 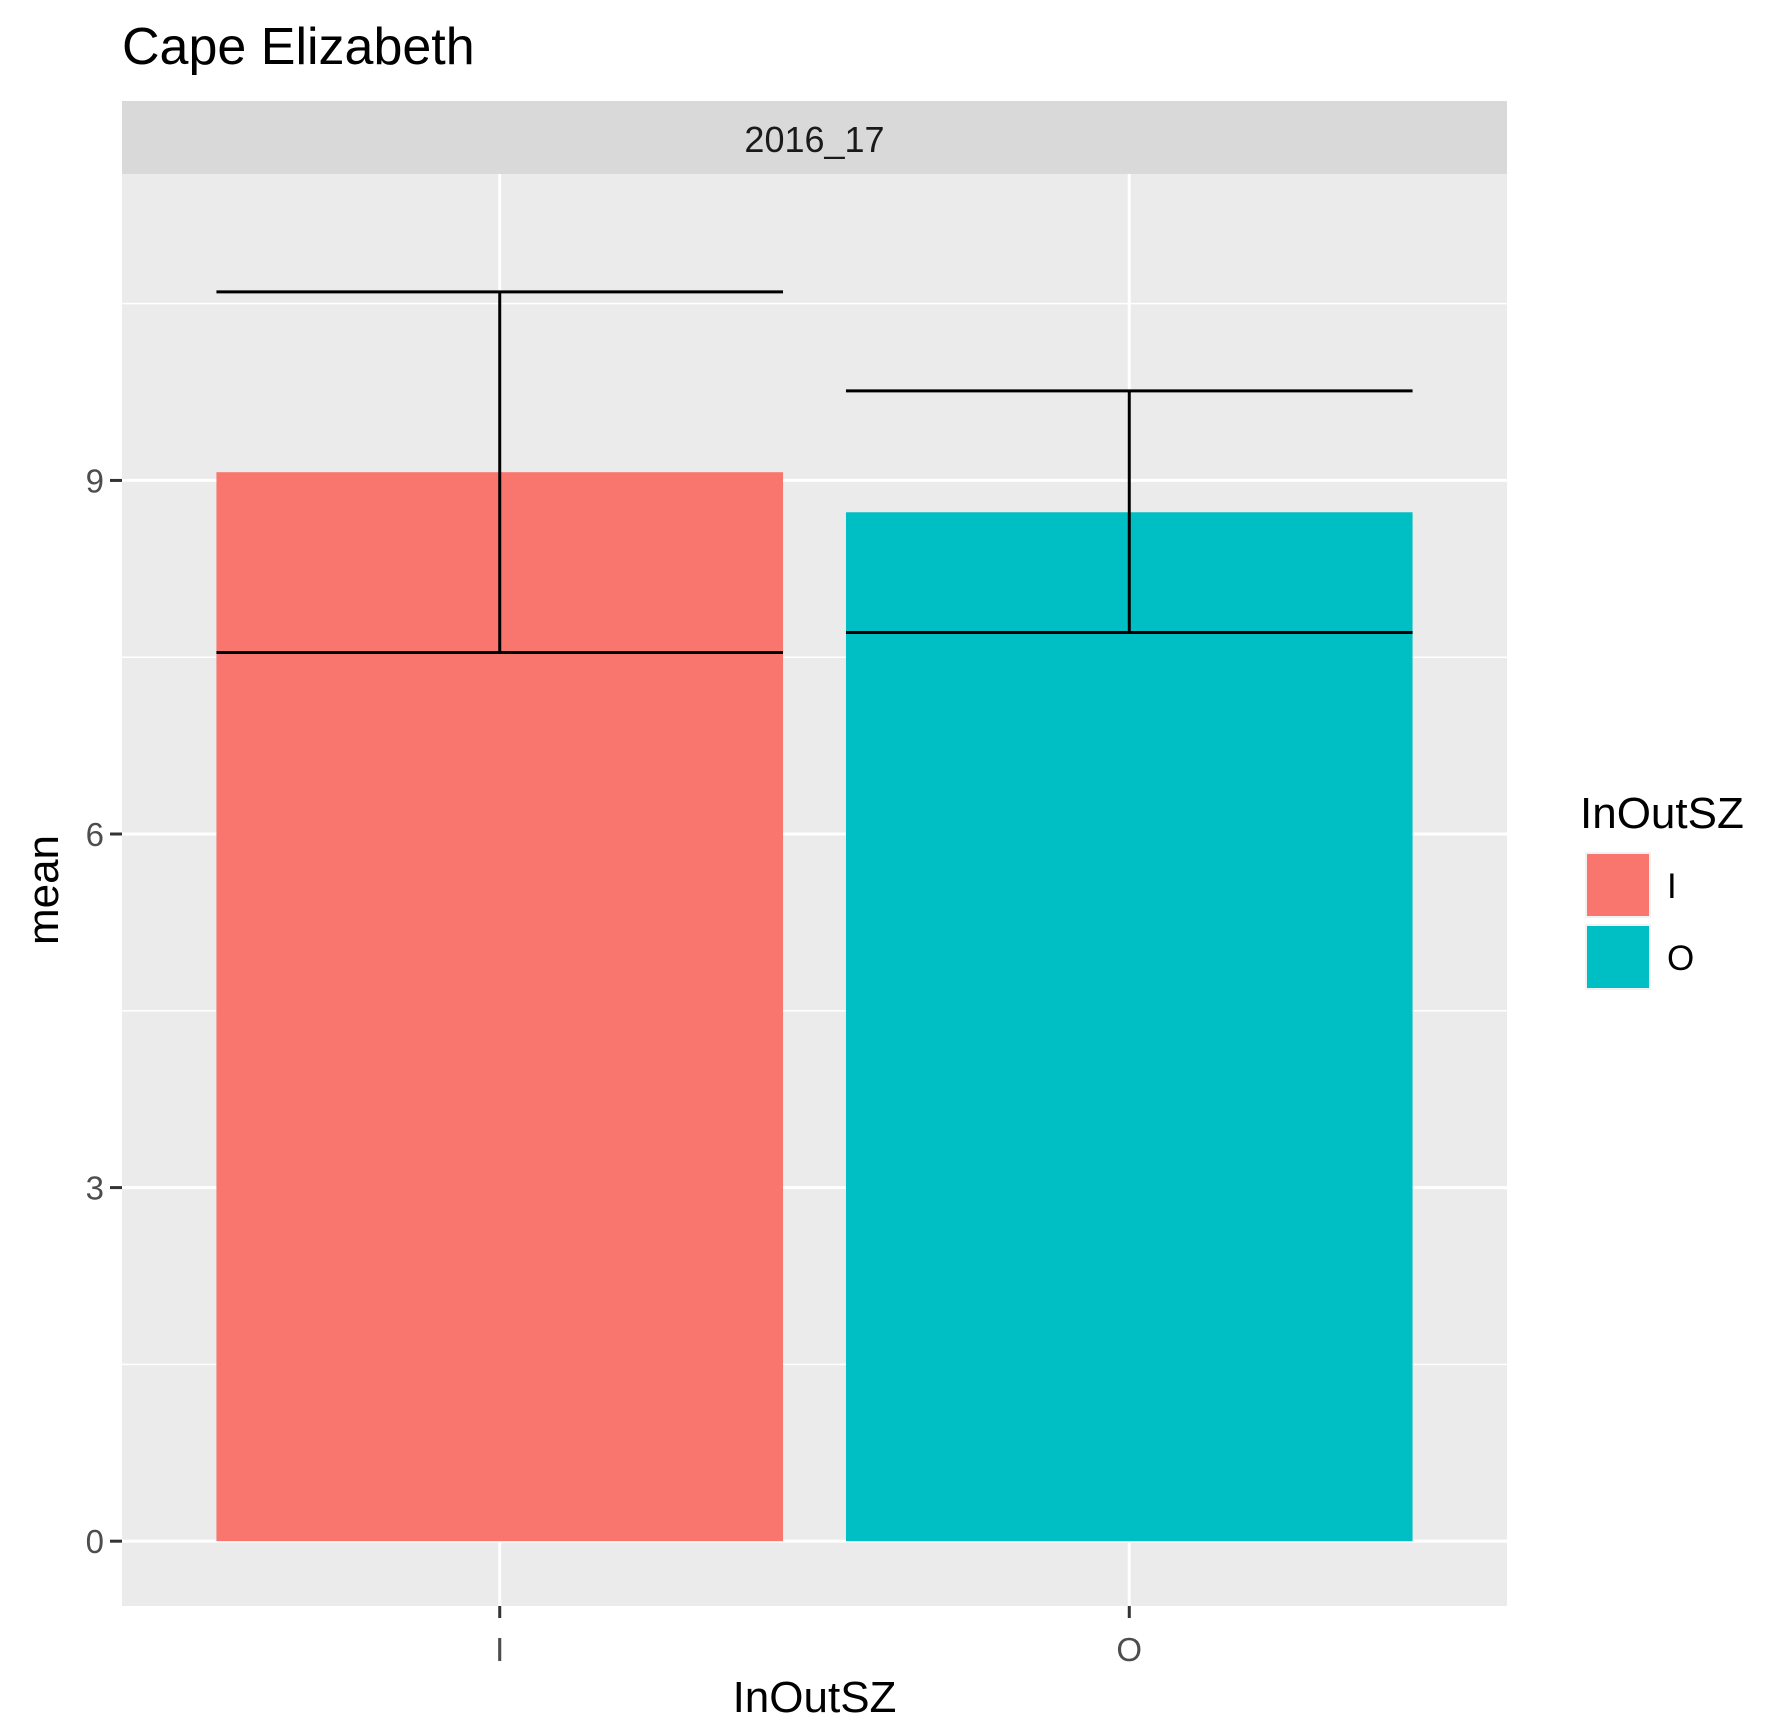 What do you see at coordinates (815, 1697) in the screenshot?
I see `x-axis-title: InOutSZ` at bounding box center [815, 1697].